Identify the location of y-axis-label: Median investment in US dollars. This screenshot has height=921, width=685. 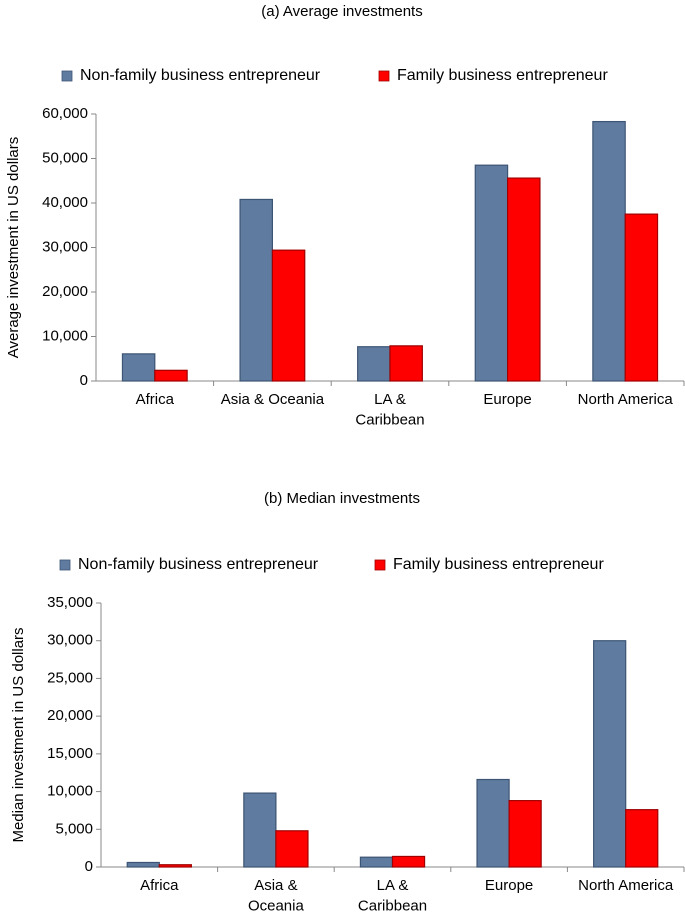
(18, 734).